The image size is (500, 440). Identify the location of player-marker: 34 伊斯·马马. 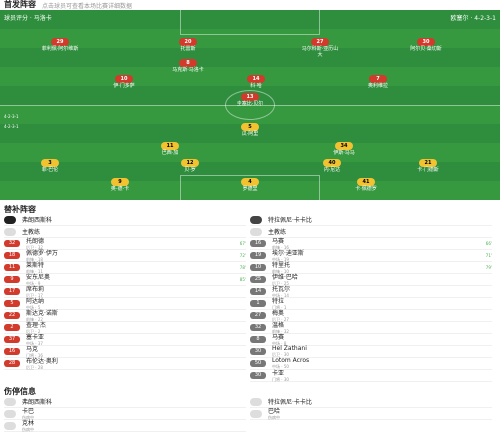
(344, 149).